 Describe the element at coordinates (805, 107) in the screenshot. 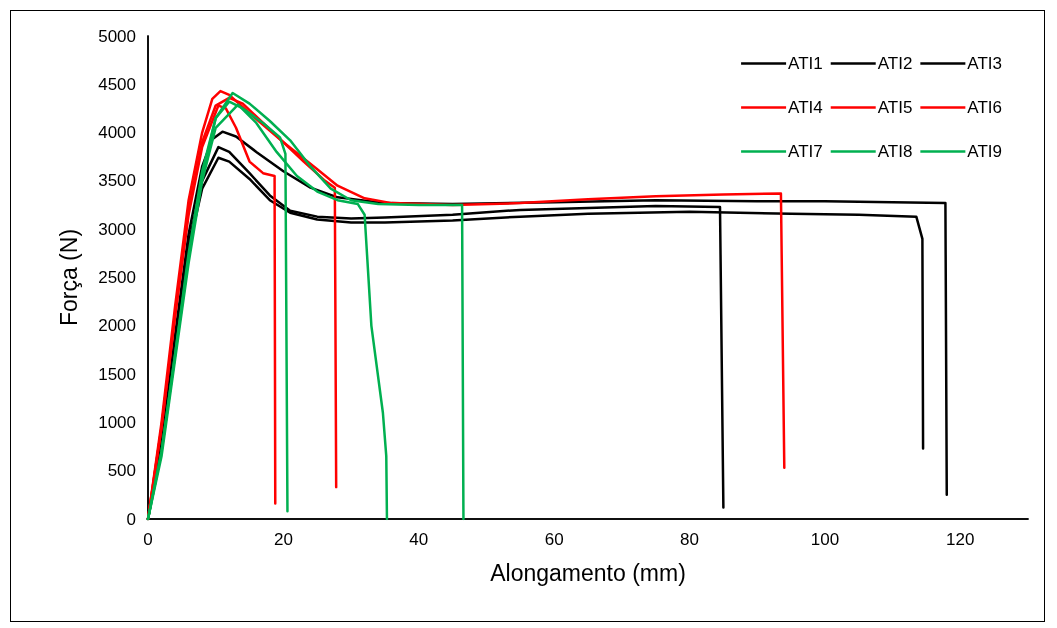

I see `legend-label: ATI4` at that location.